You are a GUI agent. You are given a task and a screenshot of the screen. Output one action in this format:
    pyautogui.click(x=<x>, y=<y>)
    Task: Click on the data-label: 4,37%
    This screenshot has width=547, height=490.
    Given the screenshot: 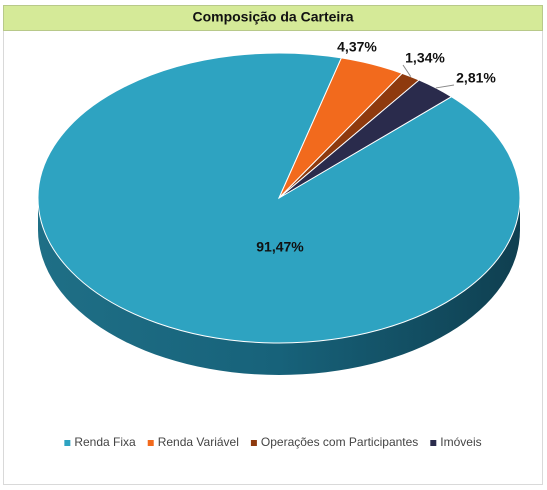 What is the action you would take?
    pyautogui.click(x=357, y=47)
    